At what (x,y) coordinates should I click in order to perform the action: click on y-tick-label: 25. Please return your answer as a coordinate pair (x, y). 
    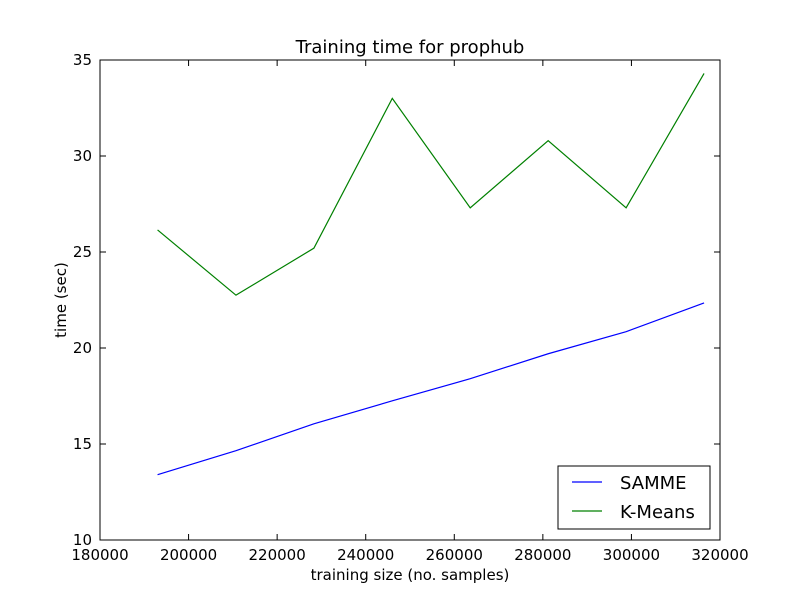
    Looking at the image, I should click on (82, 252).